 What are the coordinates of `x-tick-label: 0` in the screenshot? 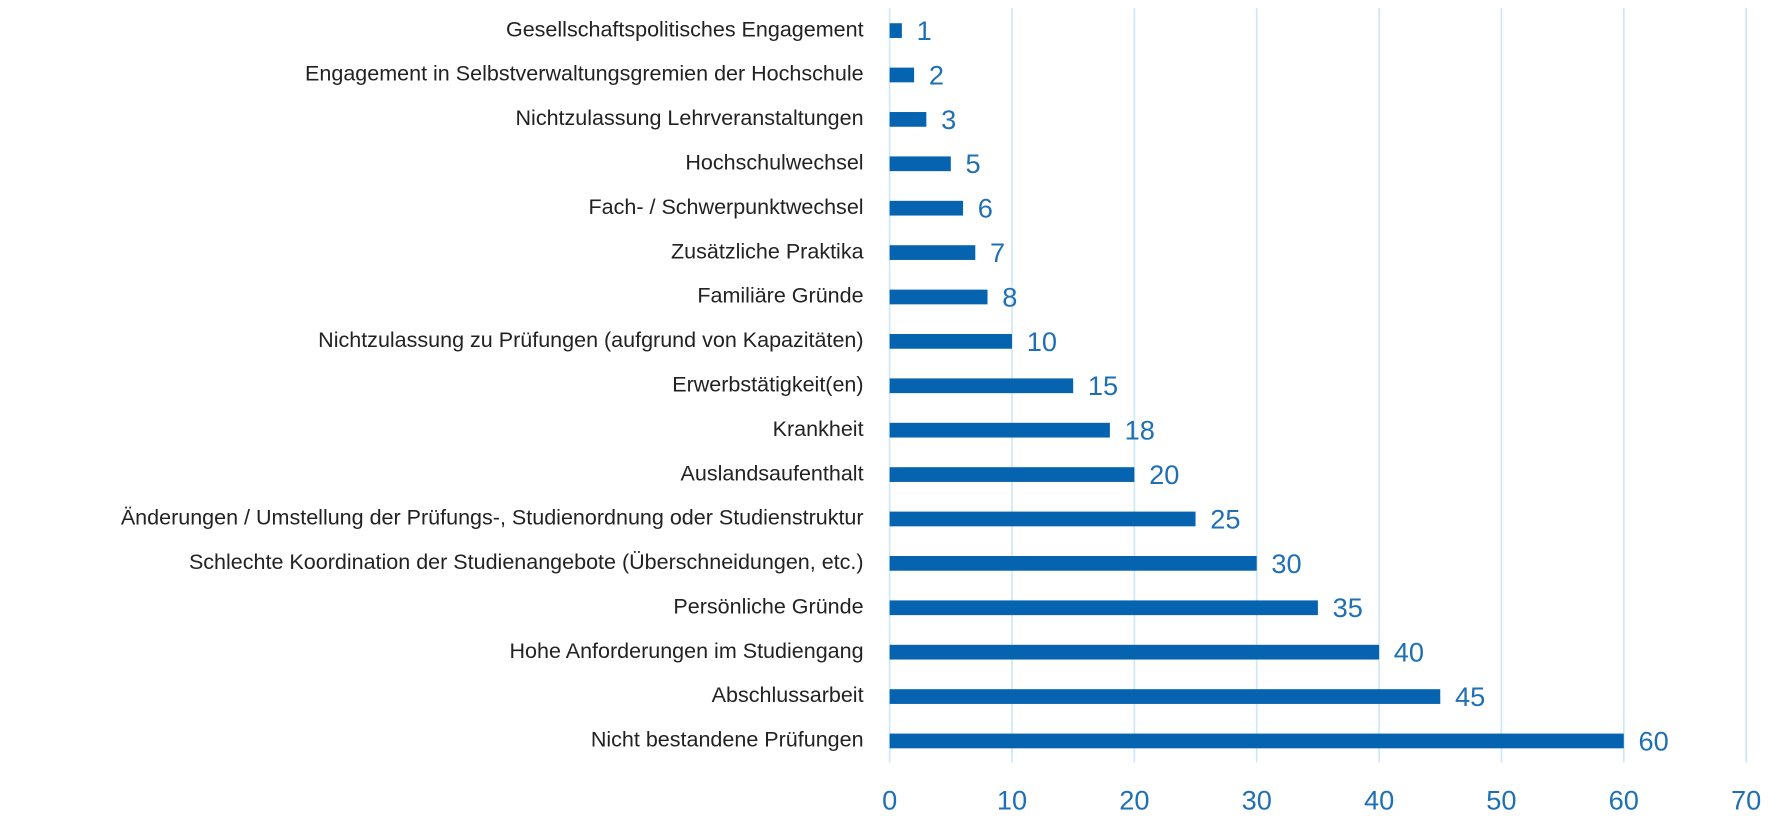 It's located at (889, 799).